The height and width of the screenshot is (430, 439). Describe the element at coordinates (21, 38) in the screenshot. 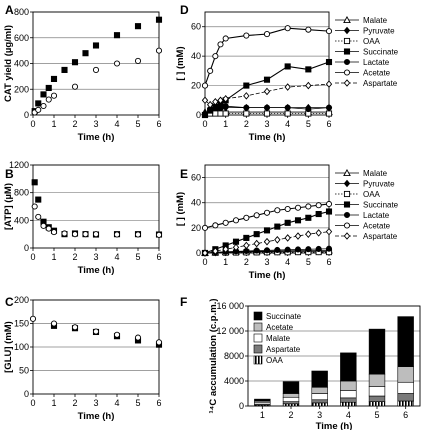

I see `y-tick-label: 600` at that location.